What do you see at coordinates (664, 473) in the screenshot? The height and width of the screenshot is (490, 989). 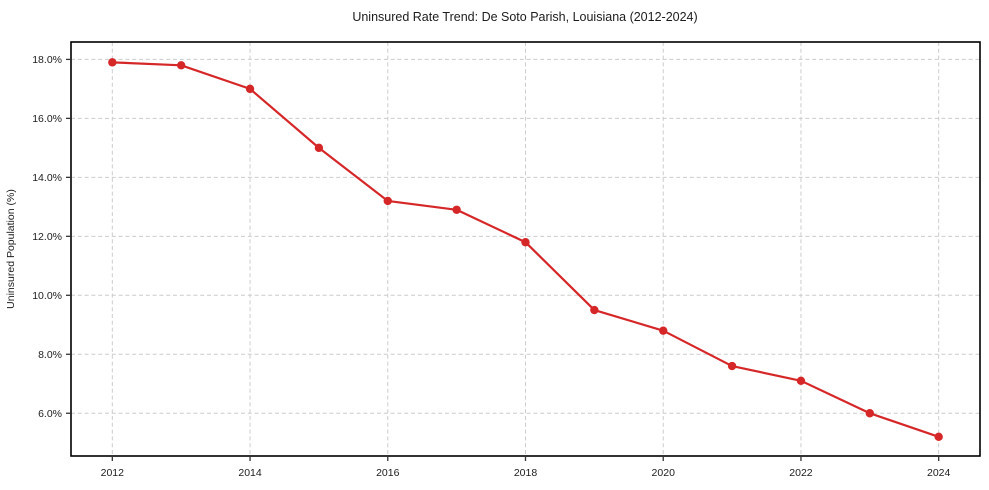 I see `x-tick-label: 2020` at bounding box center [664, 473].